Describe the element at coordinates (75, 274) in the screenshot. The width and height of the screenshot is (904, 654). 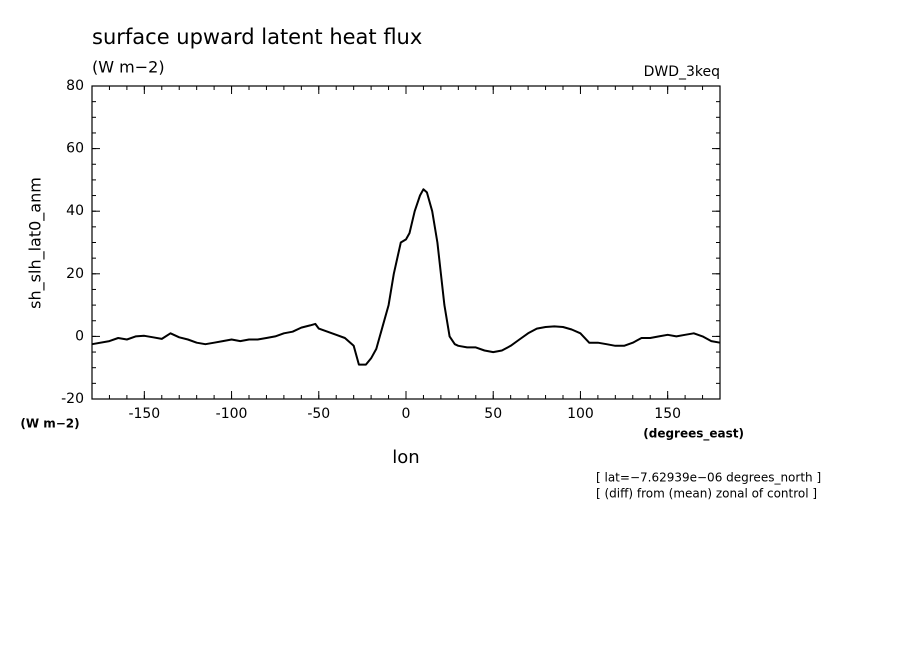
I see `y-tick-label: 20` at that location.